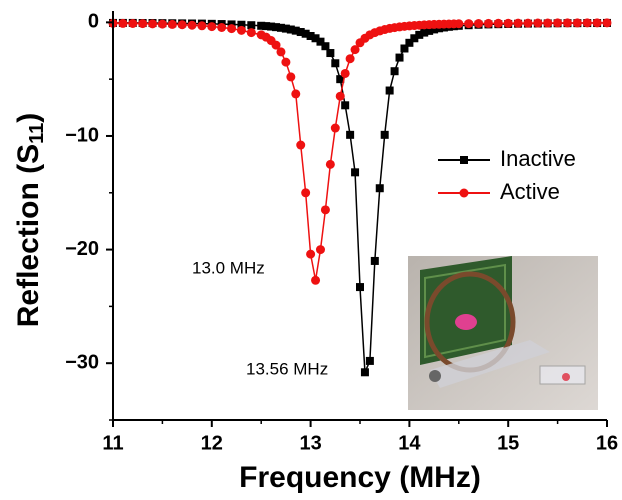 The image size is (622, 500). What do you see at coordinates (82, 249) in the screenshot?
I see `y-tick-label: −20` at bounding box center [82, 249].